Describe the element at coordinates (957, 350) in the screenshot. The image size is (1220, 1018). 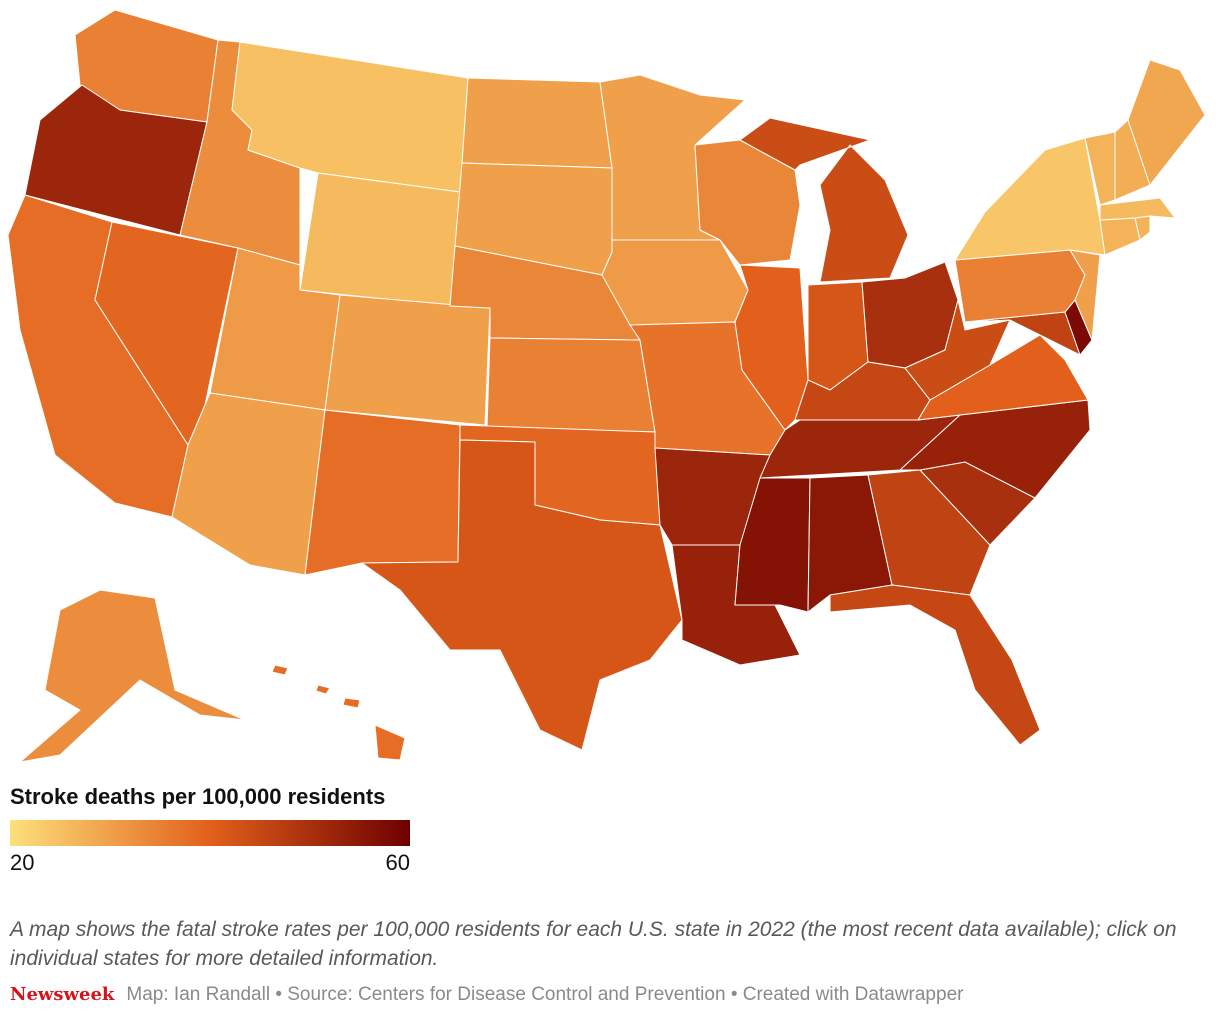
I see `state-west-virginia` at that location.